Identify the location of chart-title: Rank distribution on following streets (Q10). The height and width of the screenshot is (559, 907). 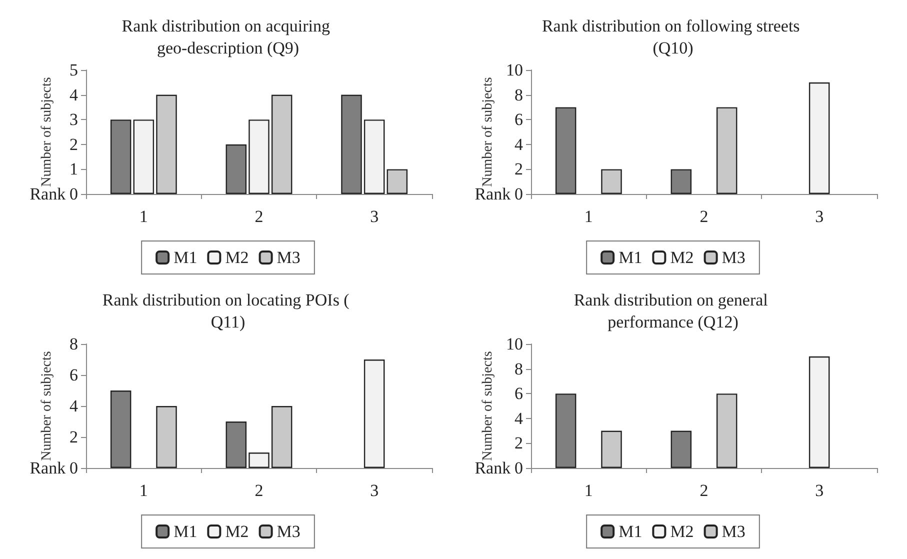
(673, 37).